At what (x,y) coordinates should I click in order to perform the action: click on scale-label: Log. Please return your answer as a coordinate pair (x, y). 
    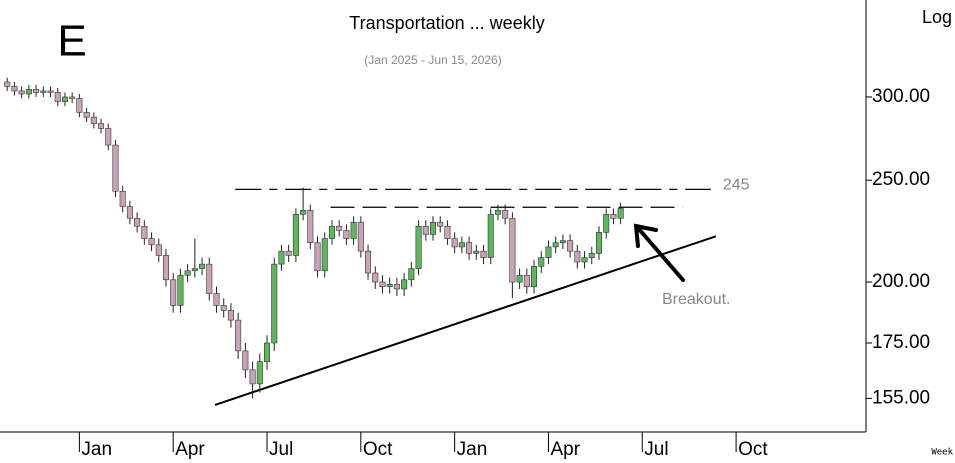
    Looking at the image, I should click on (937, 17).